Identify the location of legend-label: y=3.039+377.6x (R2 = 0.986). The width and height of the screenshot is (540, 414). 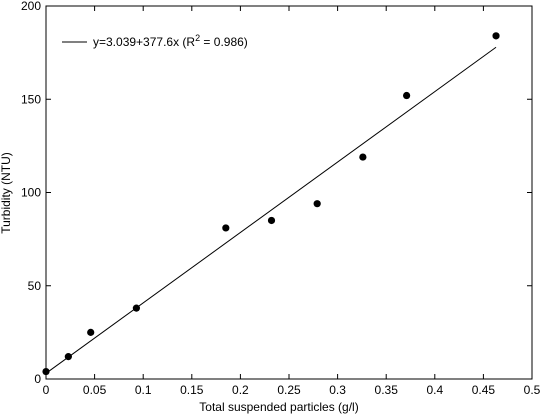
(170, 41).